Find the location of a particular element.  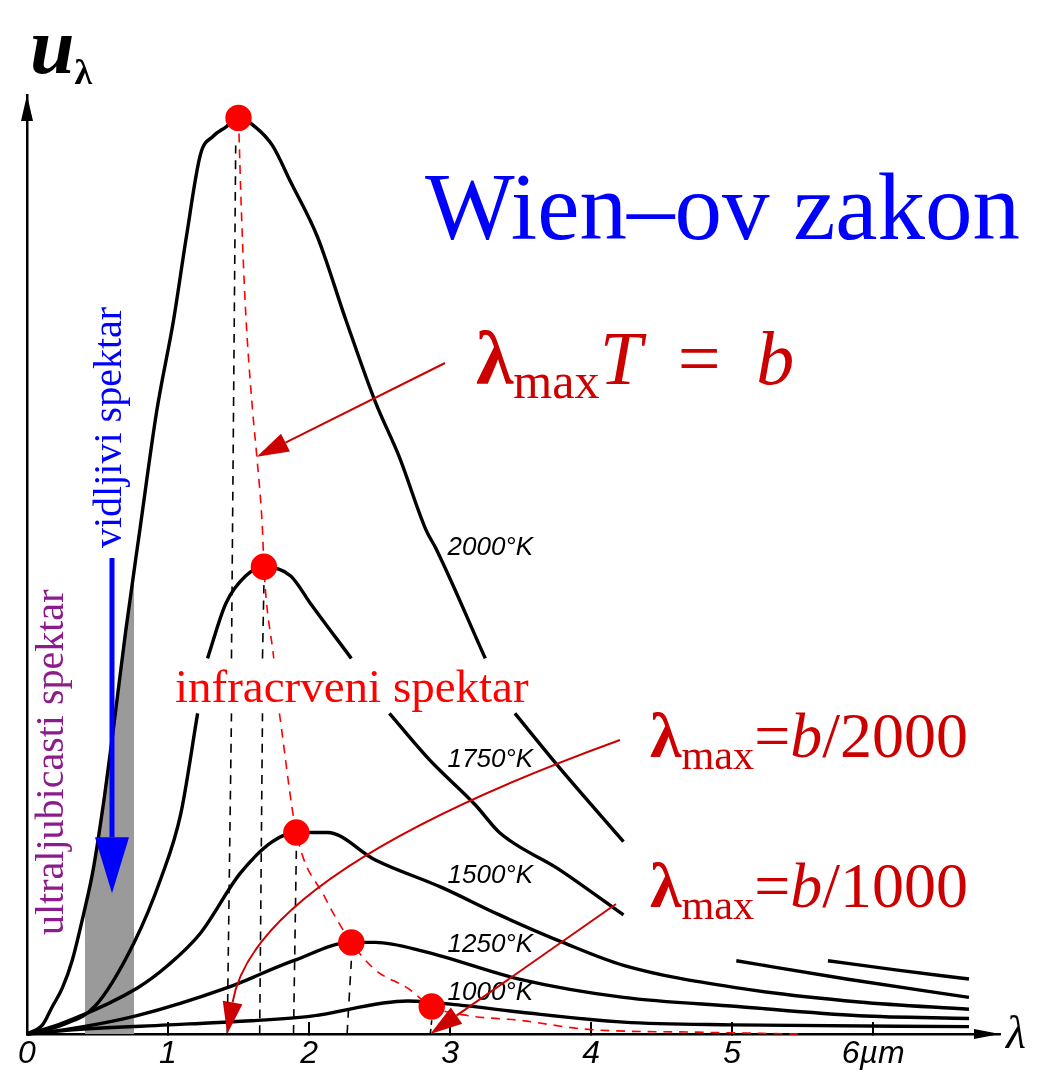

x-tick-label: 1 is located at coordinates (168, 1051).